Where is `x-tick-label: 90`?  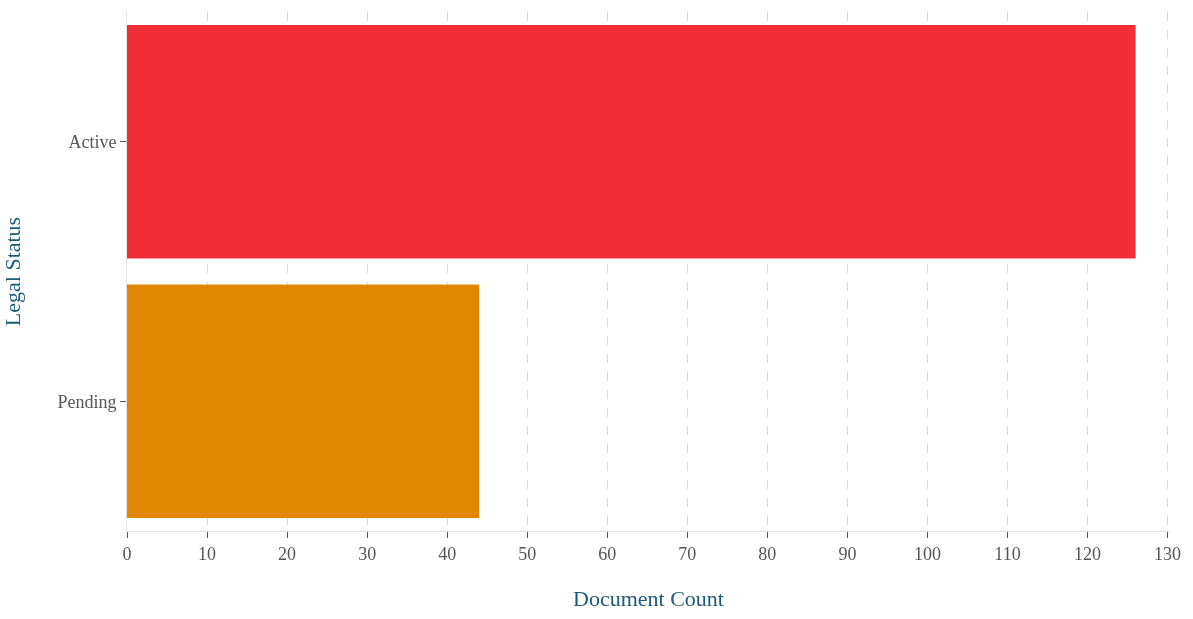 x-tick-label: 90 is located at coordinates (847, 553).